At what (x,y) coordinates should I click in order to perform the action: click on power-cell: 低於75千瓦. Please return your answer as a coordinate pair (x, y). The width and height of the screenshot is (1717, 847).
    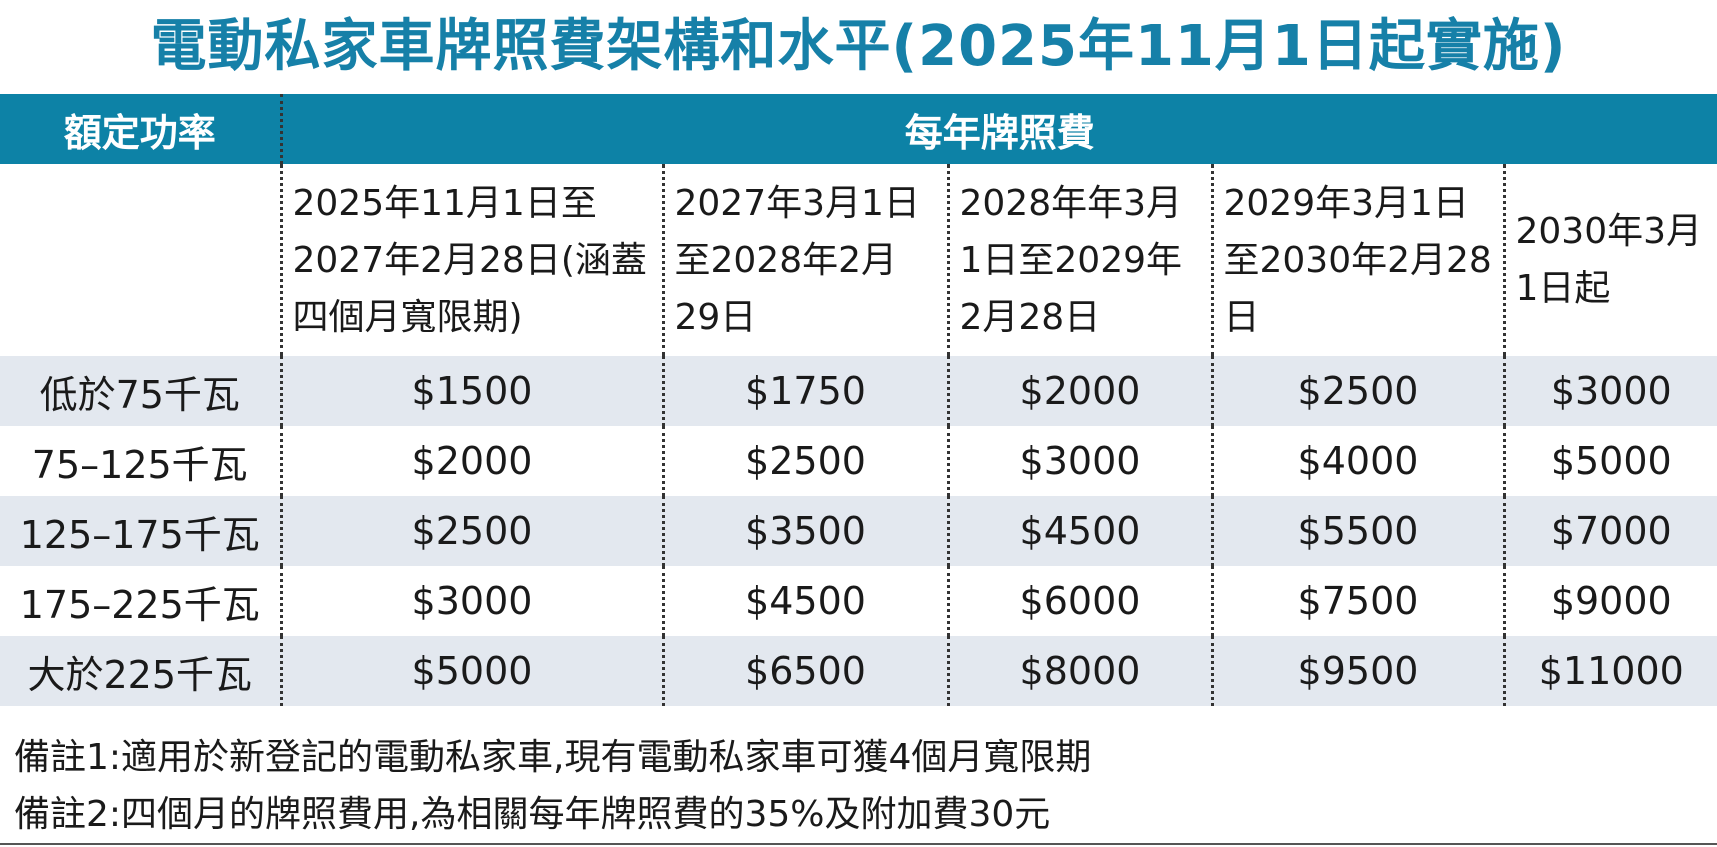
    Looking at the image, I should click on (140, 391).